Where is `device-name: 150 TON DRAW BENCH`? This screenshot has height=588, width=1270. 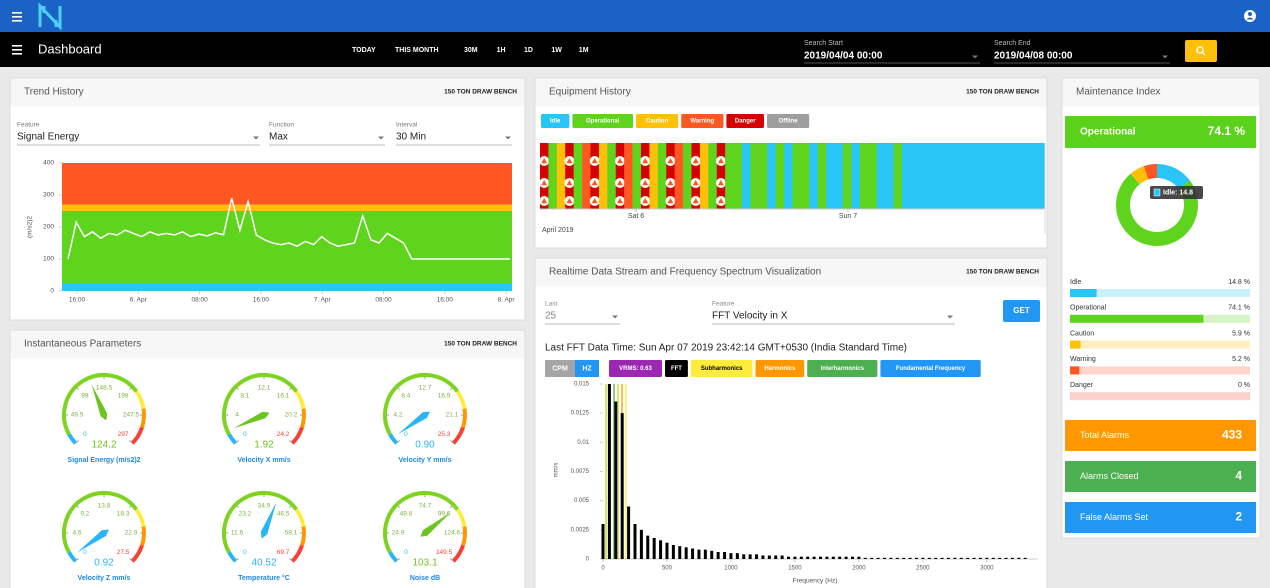 device-name: 150 TON DRAW BENCH is located at coordinates (480, 92).